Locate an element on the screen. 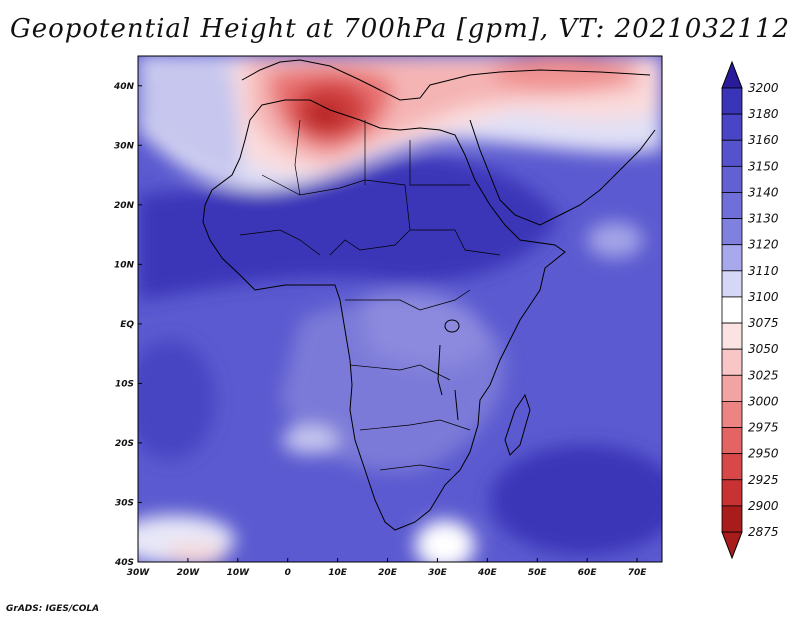 Image resolution: width=800 pixels, height=618 pixels. legend-min-arrow is located at coordinates (732, 545).